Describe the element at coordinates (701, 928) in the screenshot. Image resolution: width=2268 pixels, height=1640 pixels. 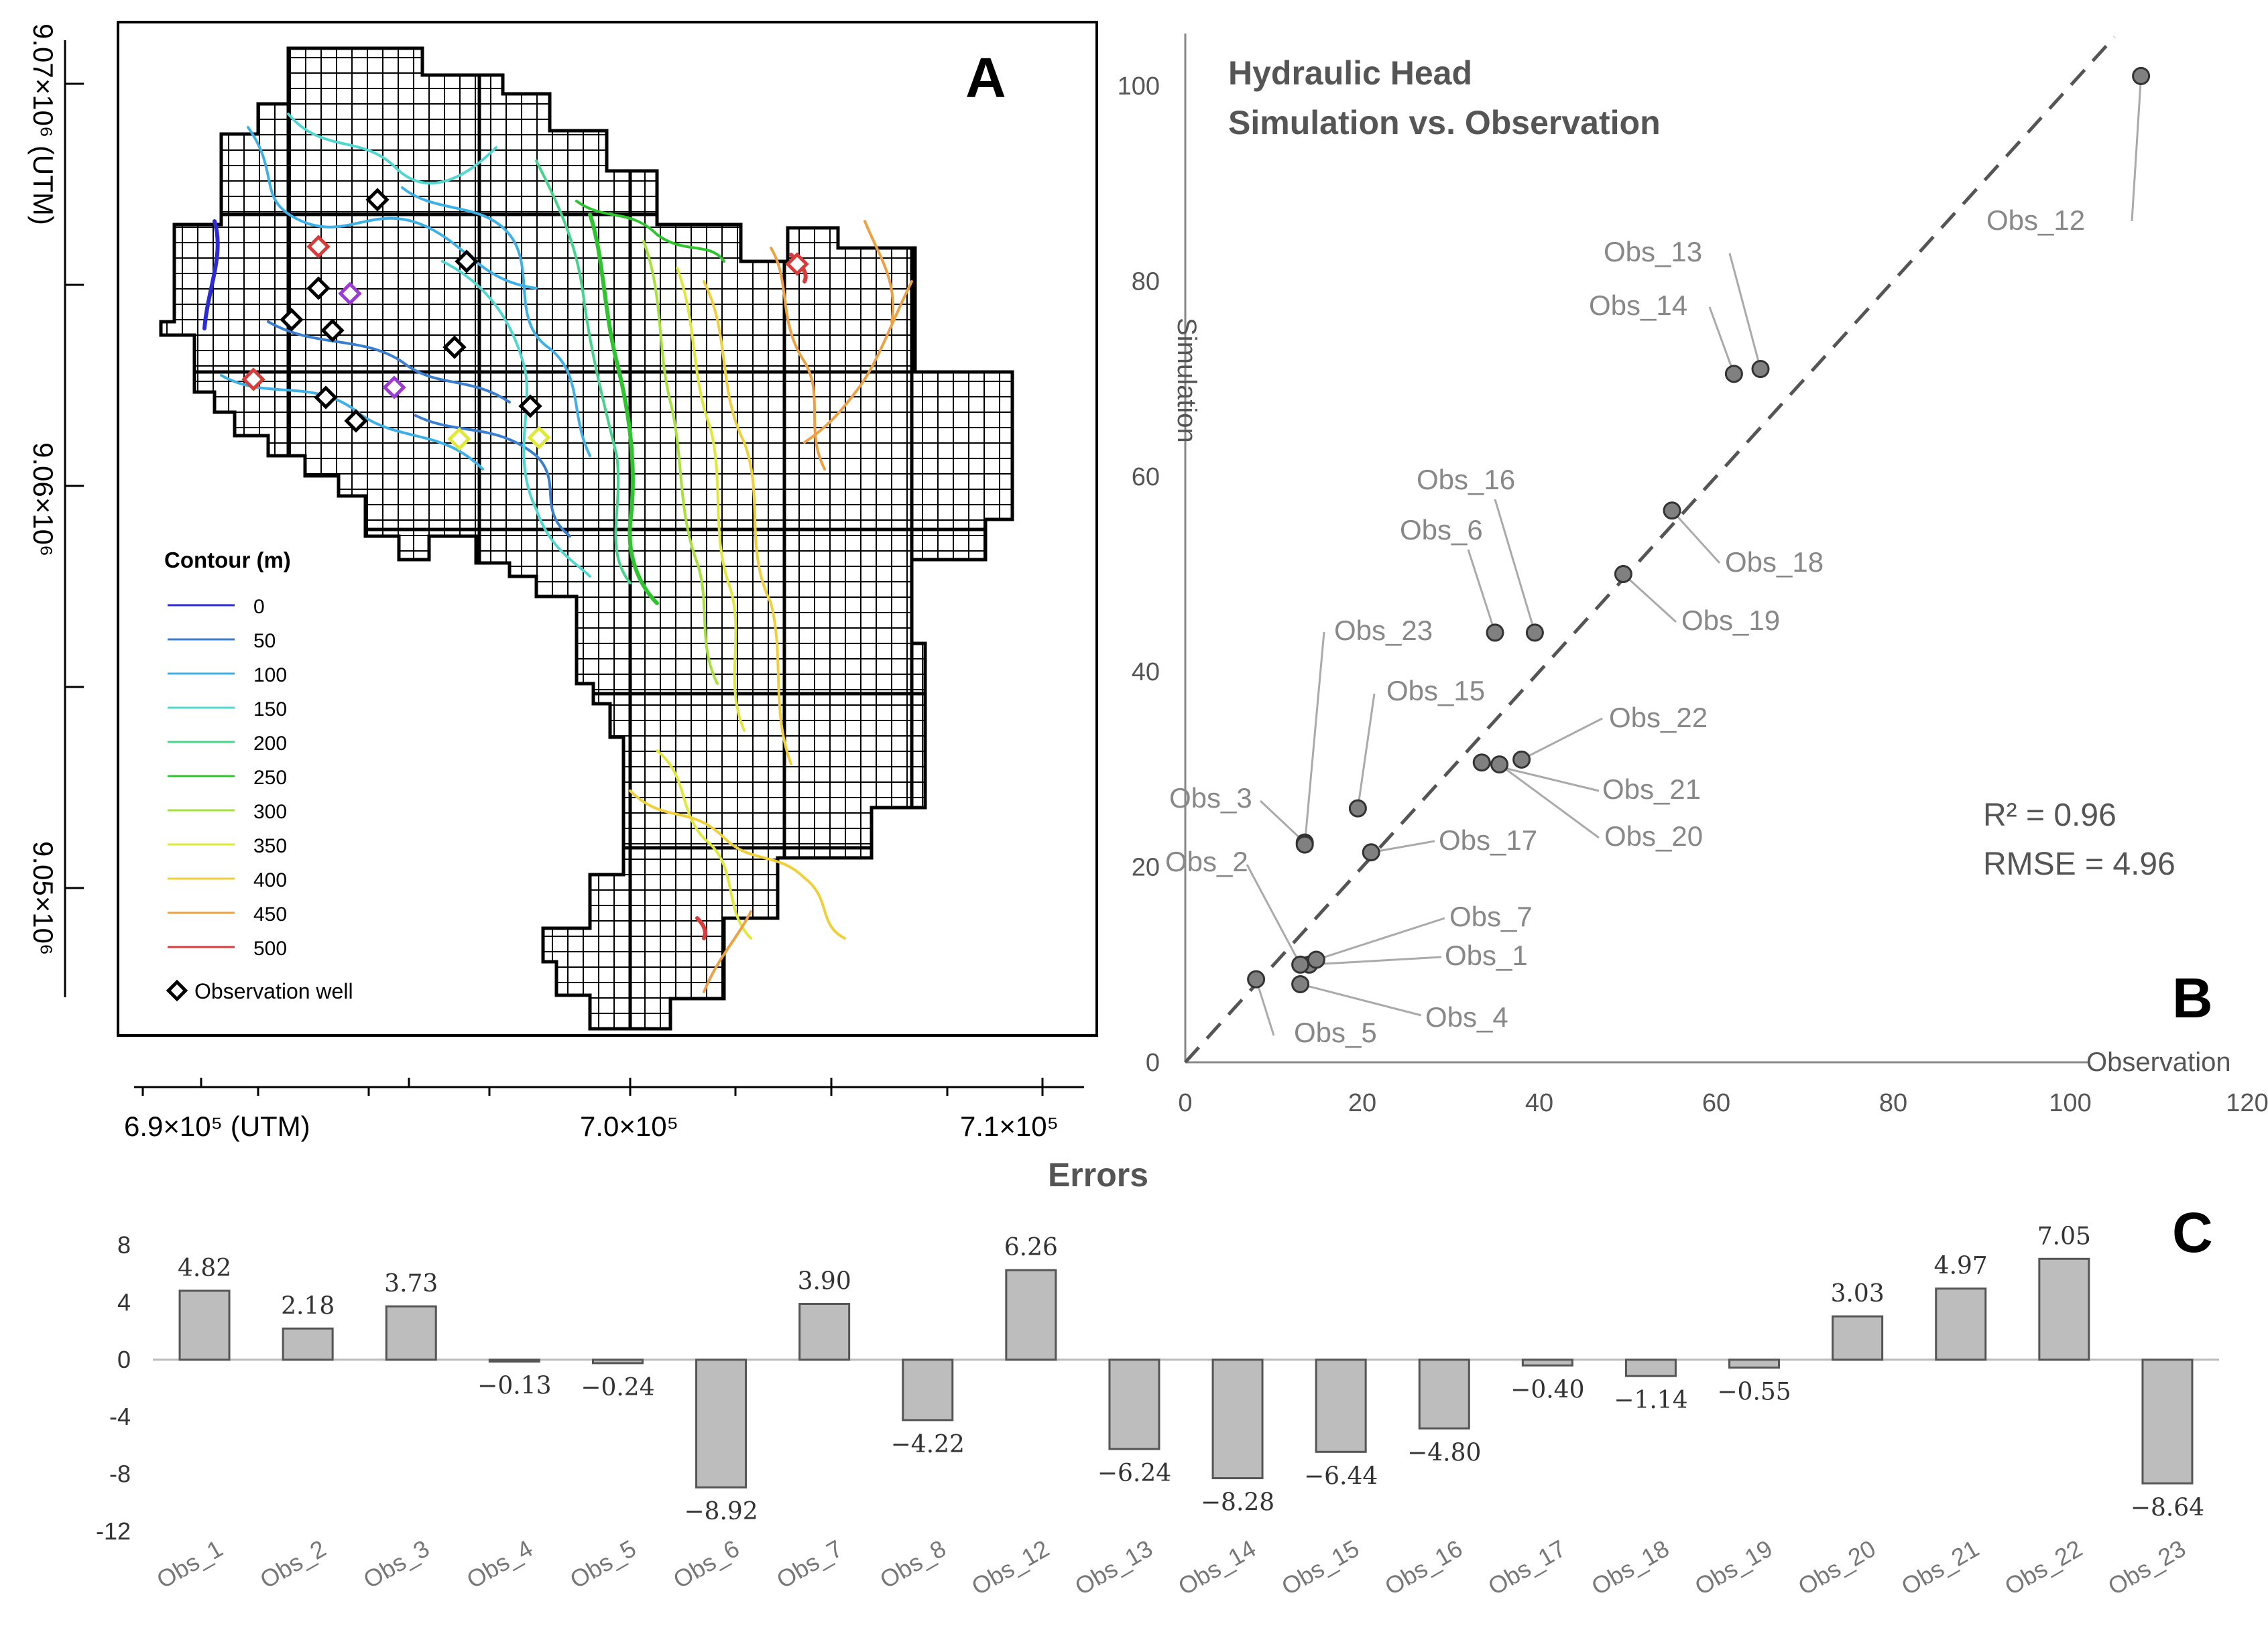
I see `contour-500b` at that location.